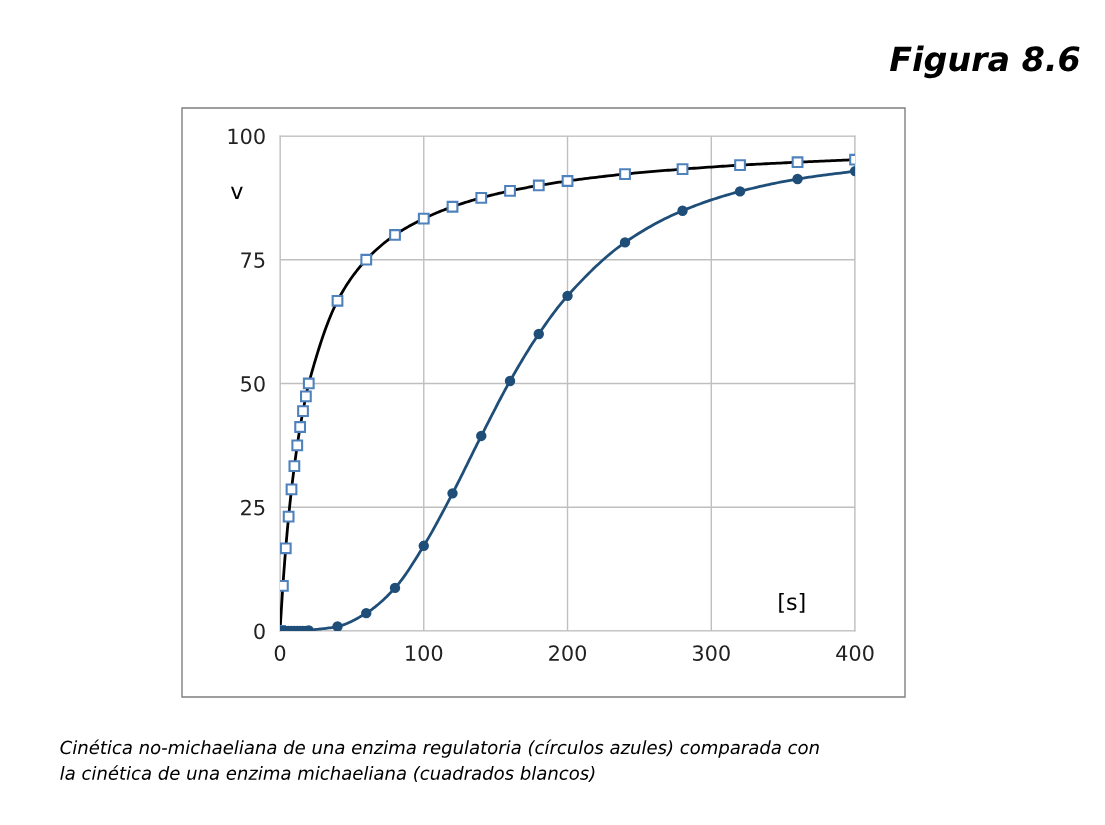 The image size is (1105, 825). What do you see at coordinates (792, 602) in the screenshot?
I see `x-axis-title: [s]` at bounding box center [792, 602].